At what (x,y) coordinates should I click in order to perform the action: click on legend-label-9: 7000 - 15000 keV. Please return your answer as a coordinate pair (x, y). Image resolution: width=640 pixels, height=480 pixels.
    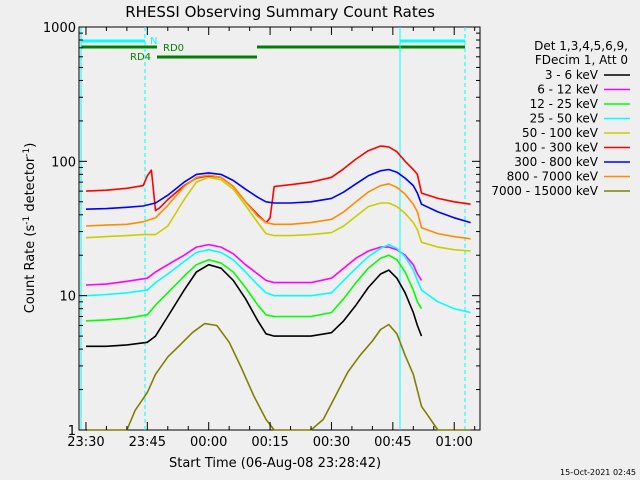
    Looking at the image, I should click on (544, 191).